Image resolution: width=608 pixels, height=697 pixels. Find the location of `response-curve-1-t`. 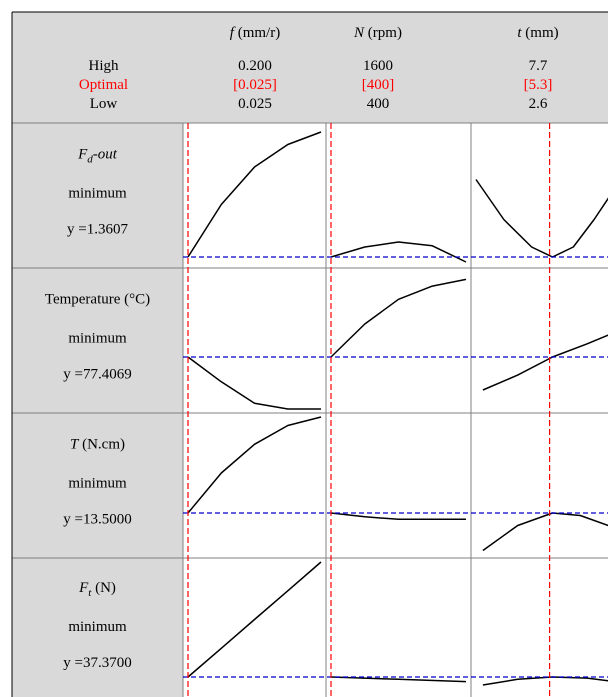

response-curve-1-t is located at coordinates (545, 362).